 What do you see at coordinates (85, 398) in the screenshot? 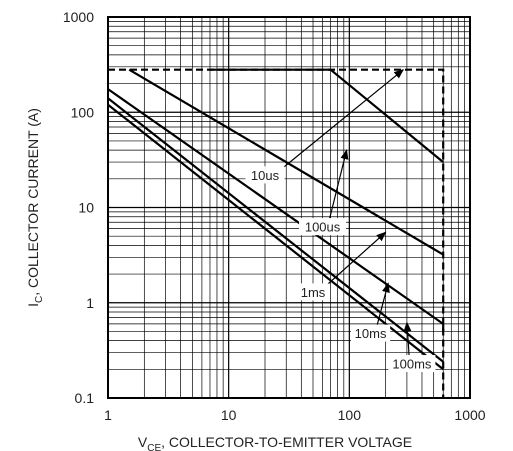
I see `y-tick-label: 0.1` at bounding box center [85, 398].